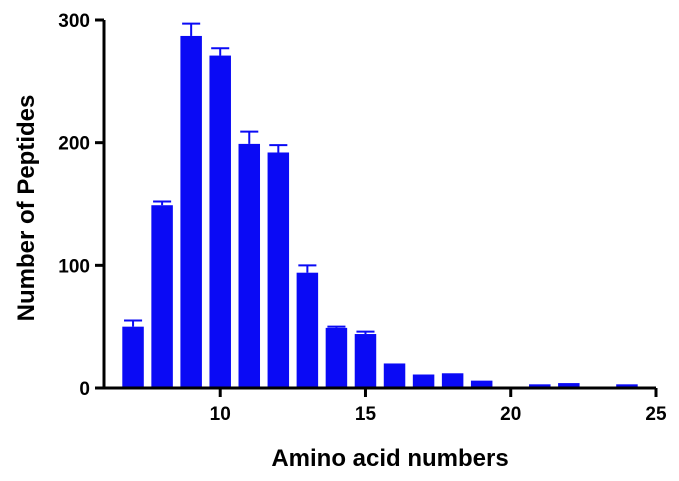 The image size is (679, 481). Describe the element at coordinates (366, 414) in the screenshot. I see `x-tick-label: 15` at that location.